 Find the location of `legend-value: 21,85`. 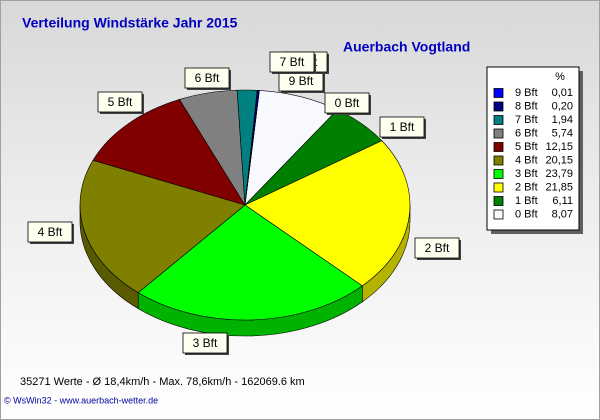

legend-value: 21,85 is located at coordinates (559, 187).